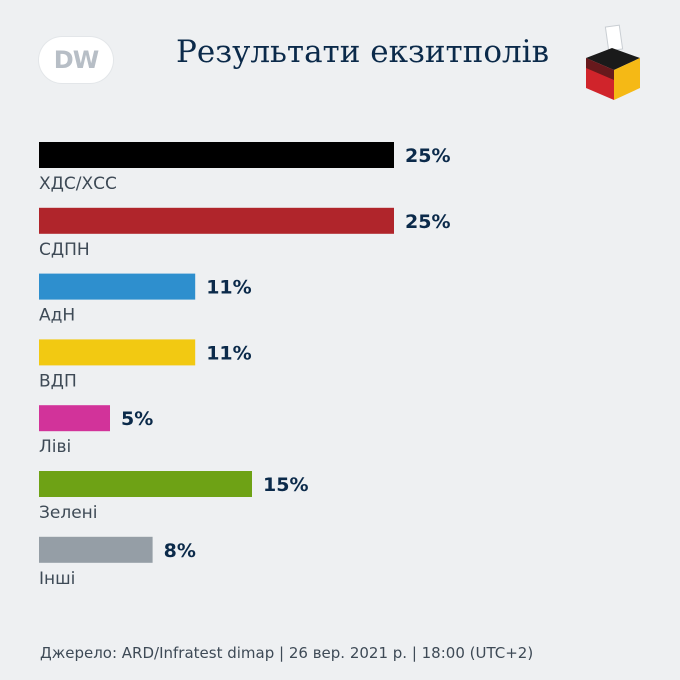 This screenshot has width=680, height=680. I want to click on chart-title: Результати екзитполів, so click(363, 52).